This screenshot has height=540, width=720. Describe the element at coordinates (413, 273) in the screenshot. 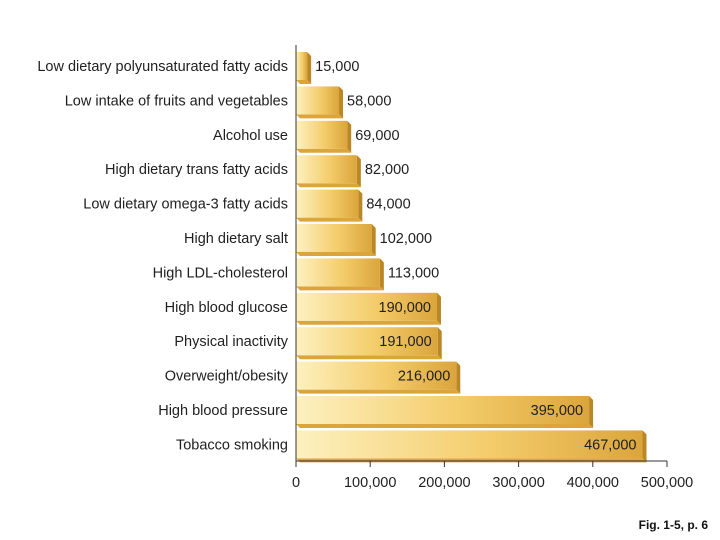

I see `value-label: 113,000` at that location.